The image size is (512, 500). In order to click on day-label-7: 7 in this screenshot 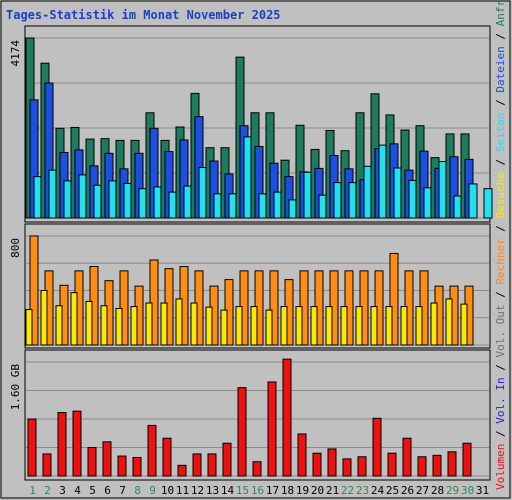, I will do `click(122, 490)`.